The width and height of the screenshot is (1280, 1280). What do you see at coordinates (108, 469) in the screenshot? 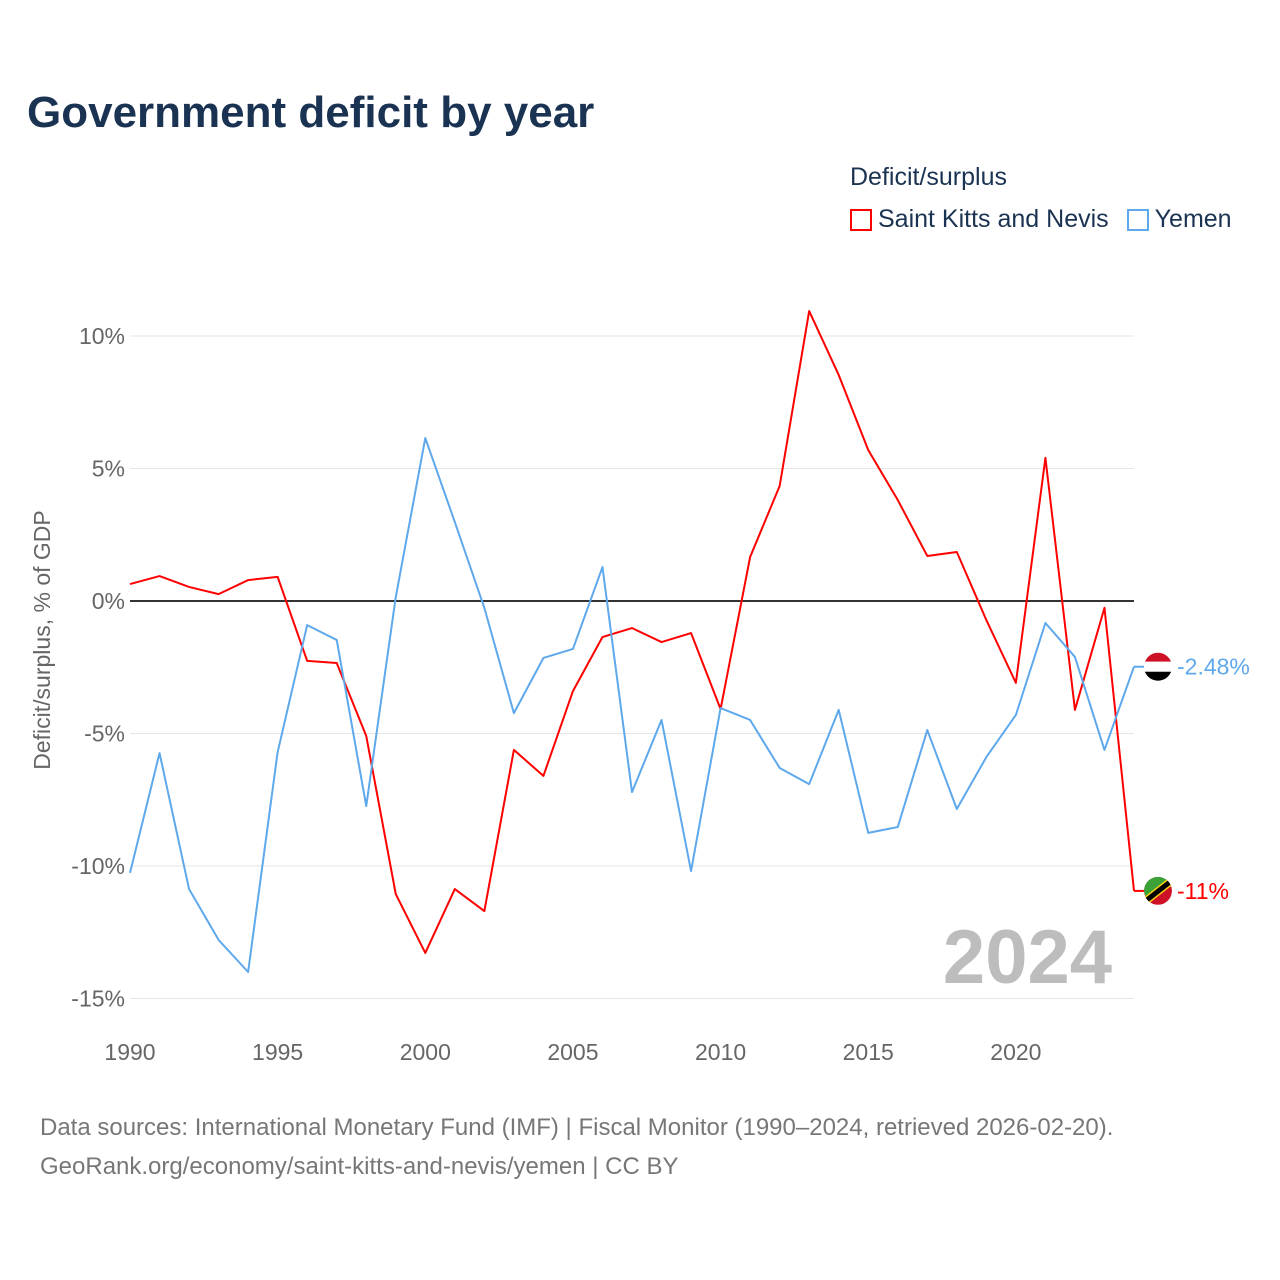
I see `y-tick-label: 5%` at bounding box center [108, 469].